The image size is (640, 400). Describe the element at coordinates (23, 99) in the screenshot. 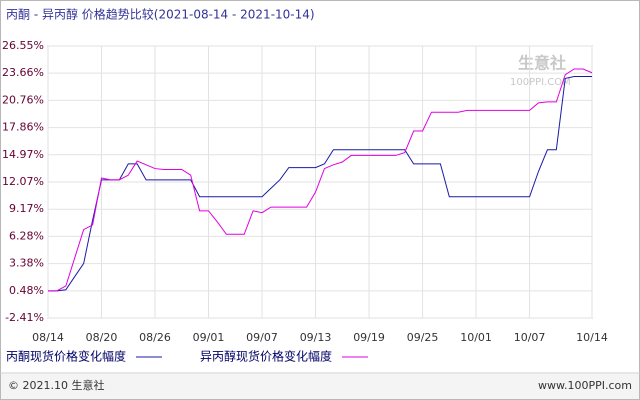

I see `y-tick-label: 20.76%` at that location.